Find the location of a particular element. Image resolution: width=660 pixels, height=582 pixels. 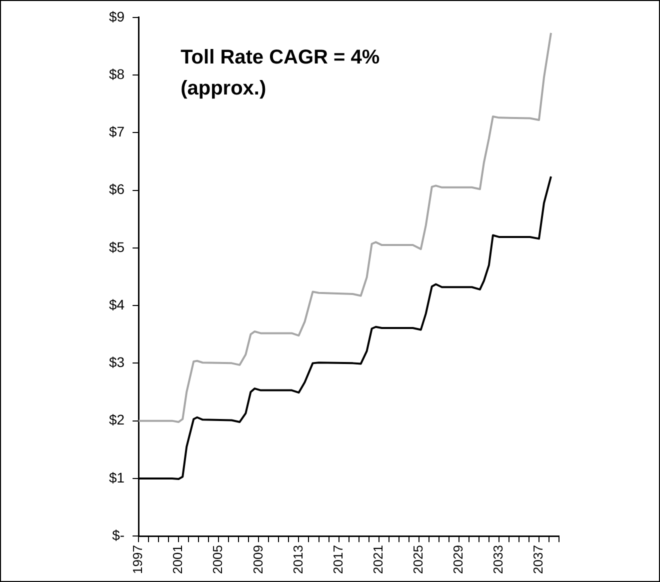

annotation: Toll Rate CAGR = 4% (approx.) is located at coordinates (280, 73).